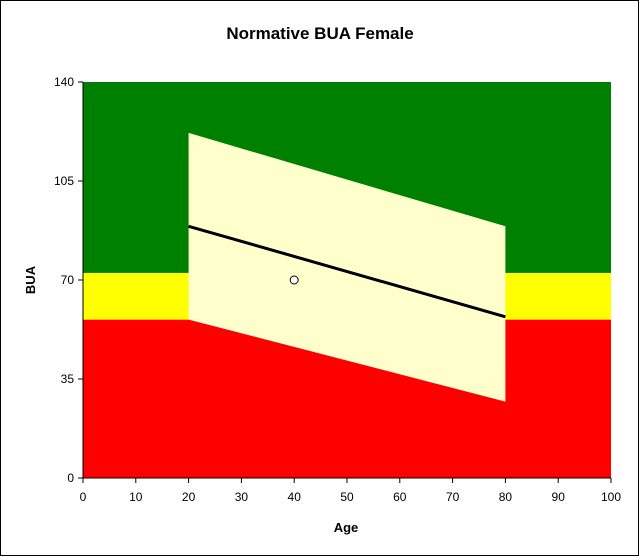 Image resolution: width=639 pixels, height=556 pixels. I want to click on y-tick-label: 35, so click(68, 379).